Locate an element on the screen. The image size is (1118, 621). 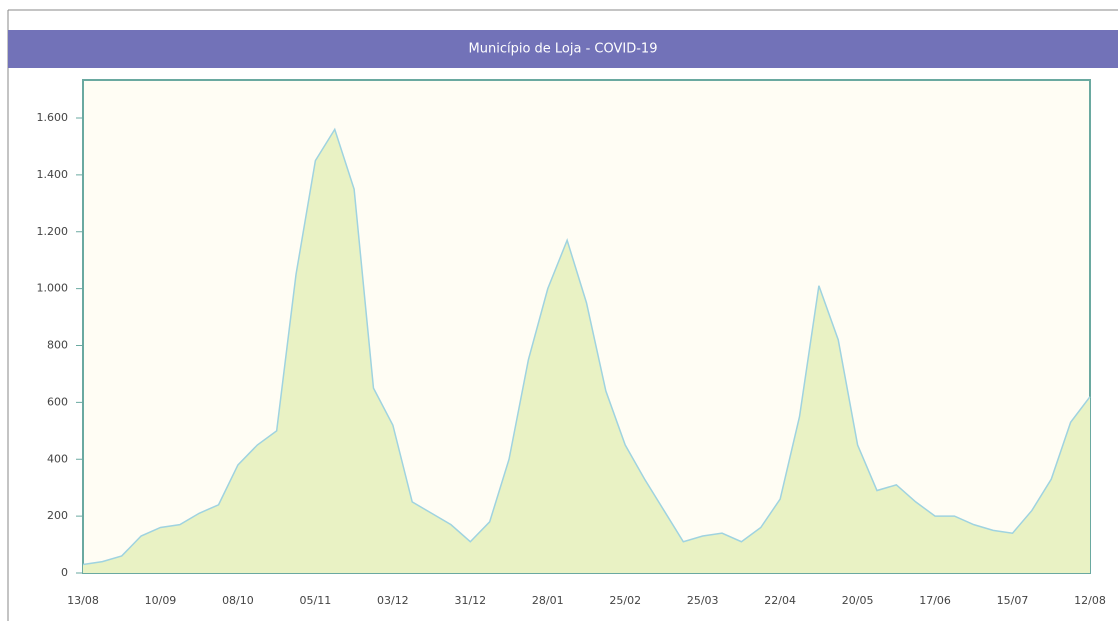
x-tick-label: 25/02 is located at coordinates (625, 600).